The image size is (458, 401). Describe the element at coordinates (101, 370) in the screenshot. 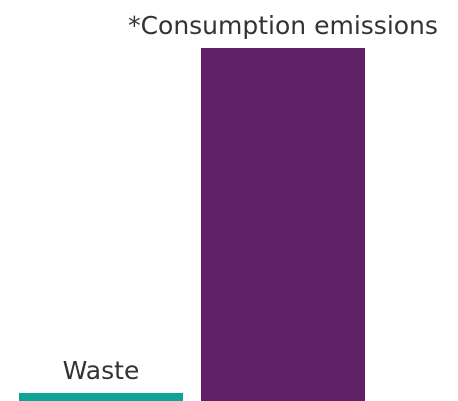

I see `bar-label-0: Waste` at that location.